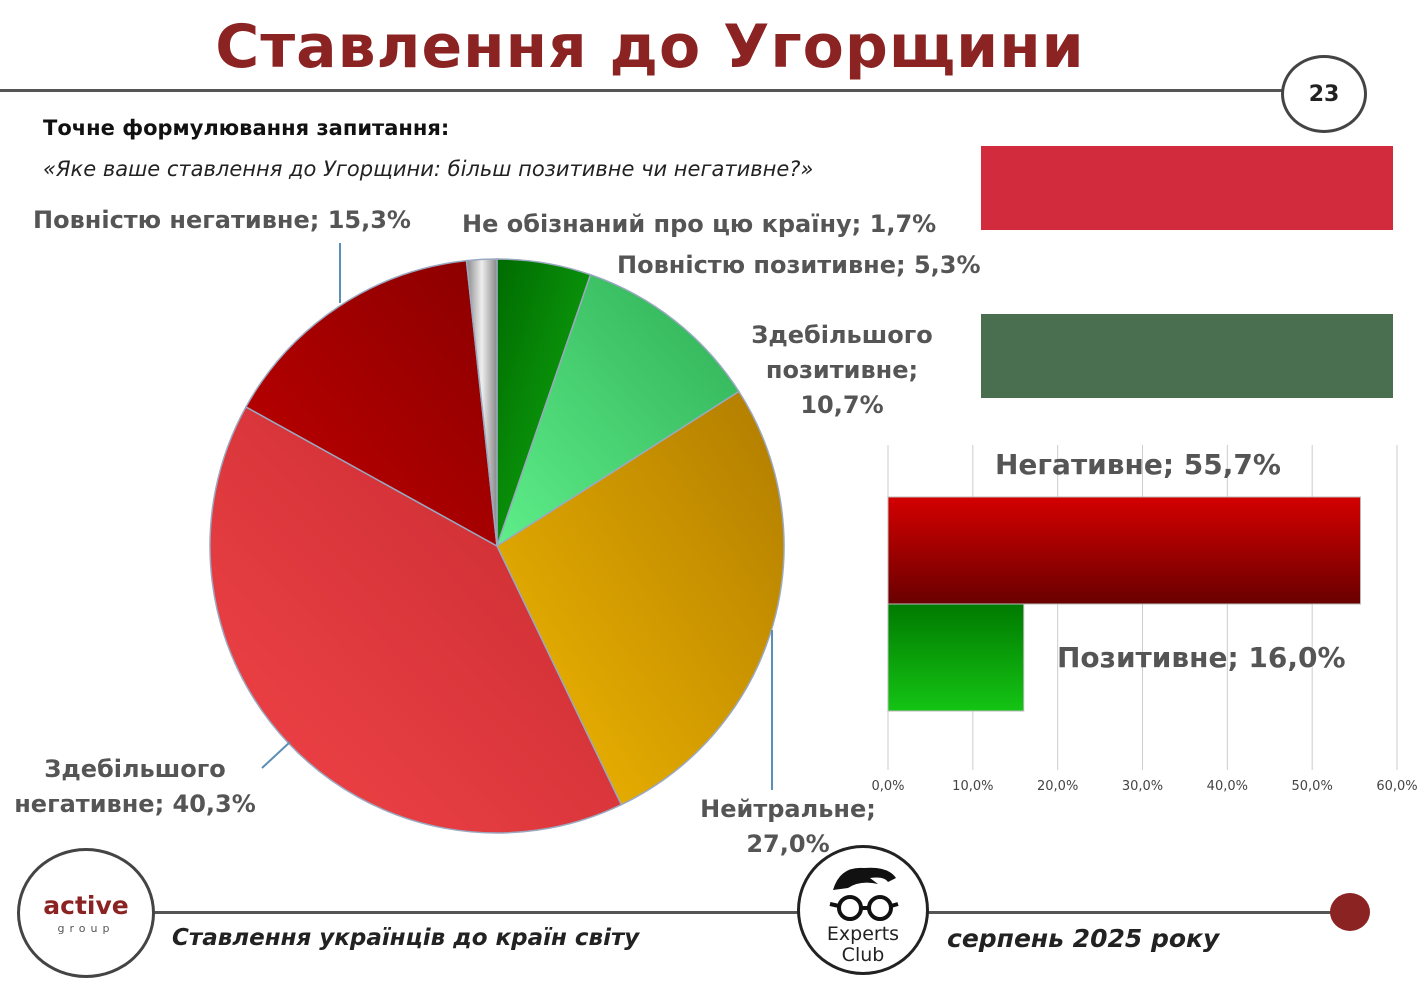  I want to click on survey-date: серпень 2025 року, so click(1083, 938).